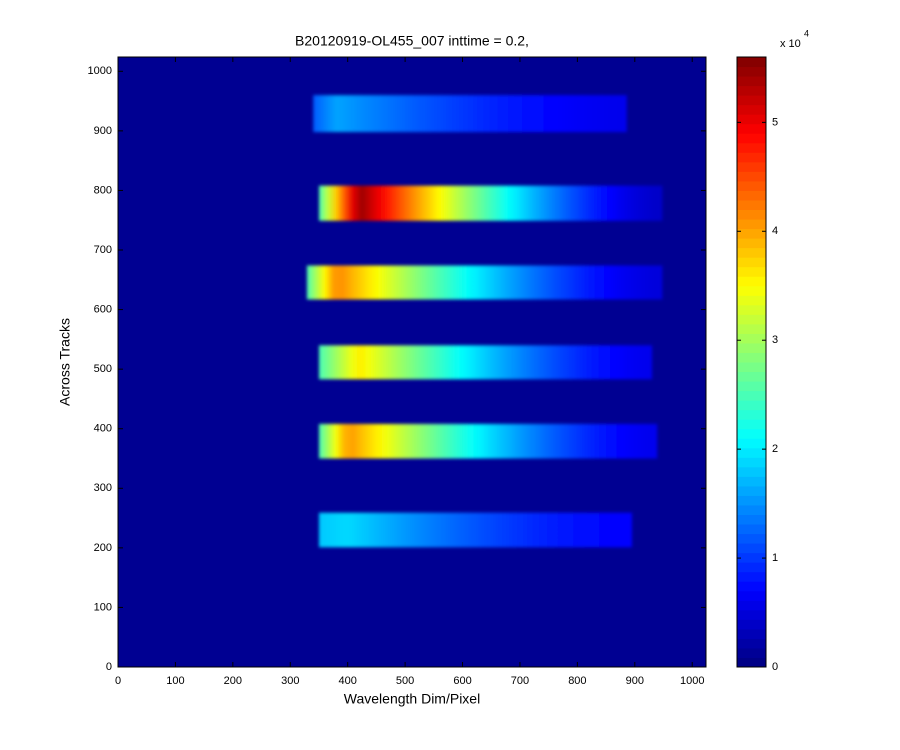 Image resolution: width=900 pixels, height=750 pixels. Describe the element at coordinates (175, 681) in the screenshot. I see `x-tick-label: 100` at that location.